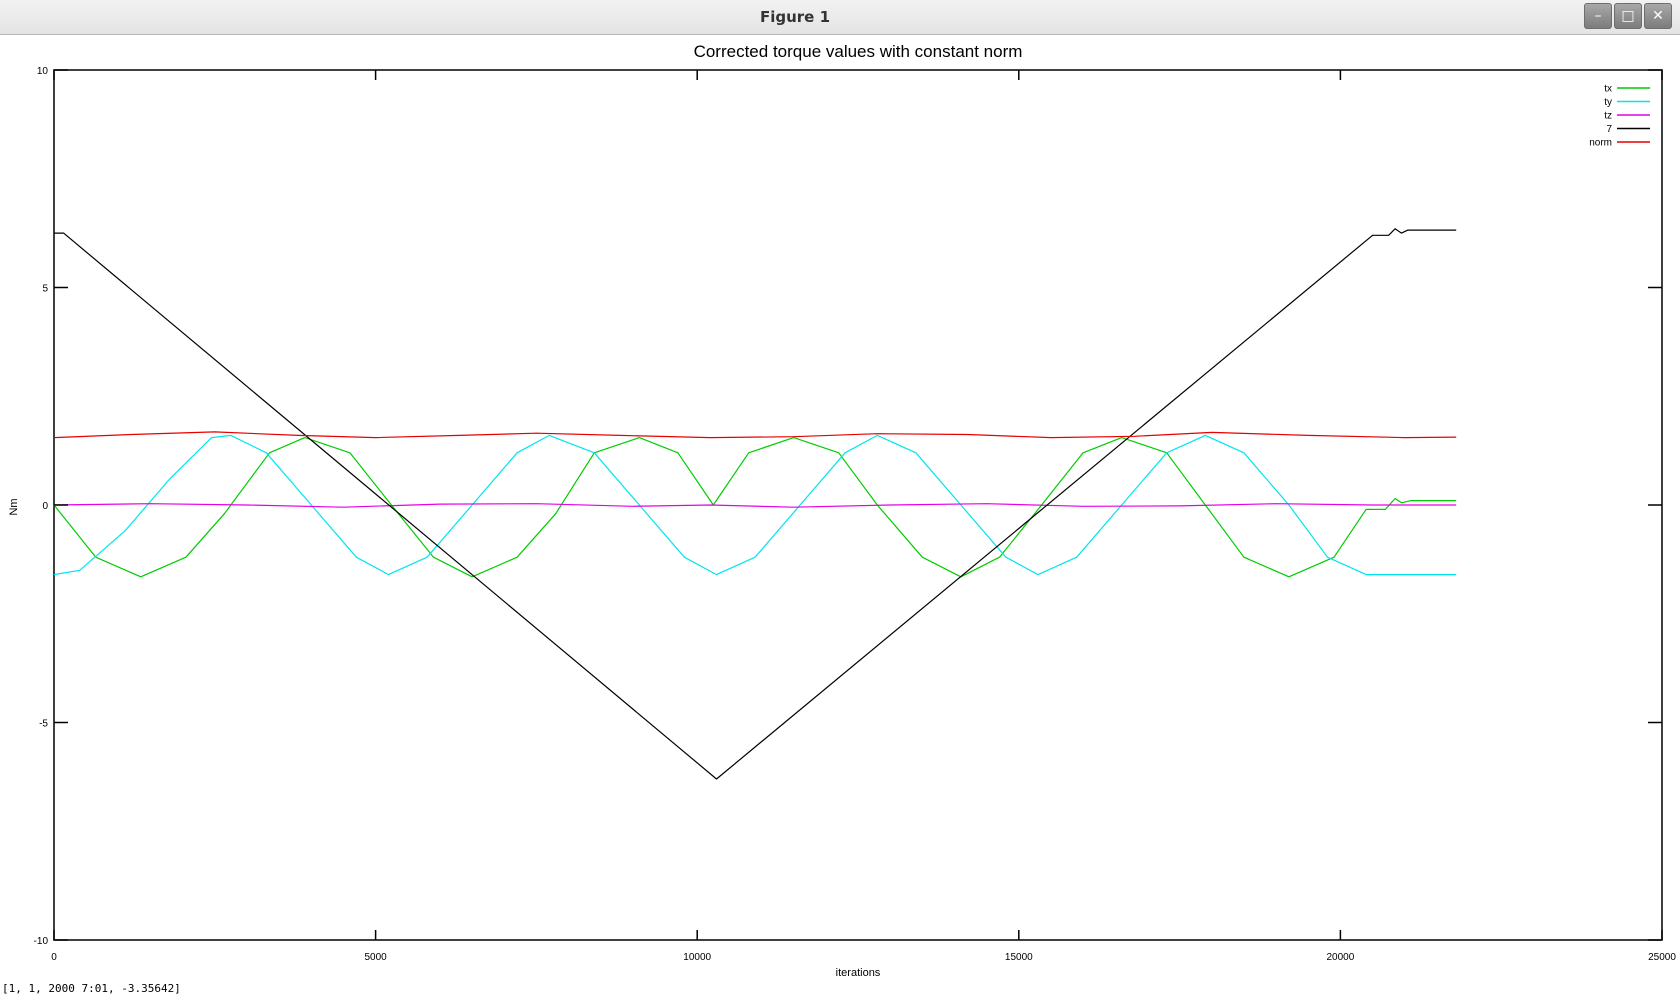 This screenshot has height=996, width=1680. Describe the element at coordinates (1608, 116) in the screenshot. I see `legend-label: tz` at that location.